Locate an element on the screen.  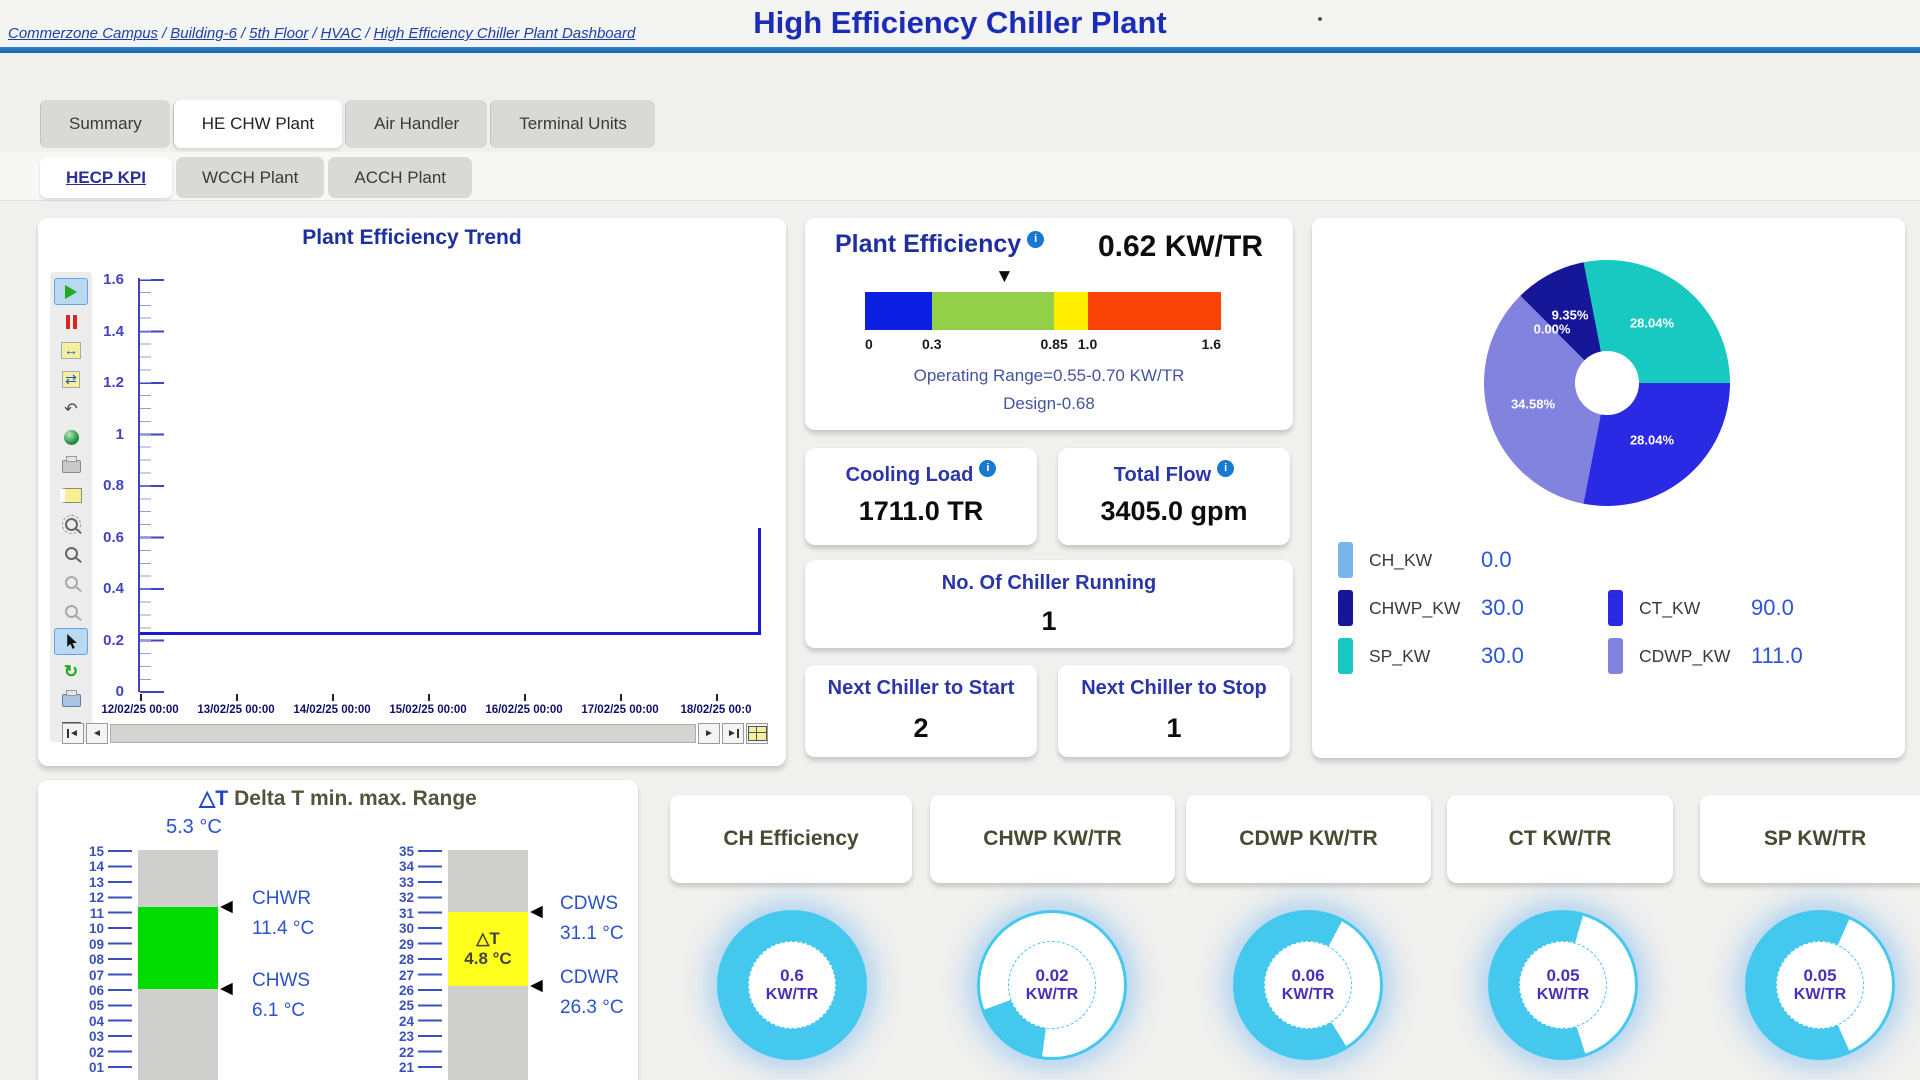
scroll-left-button: ◄ is located at coordinates (97, 733).